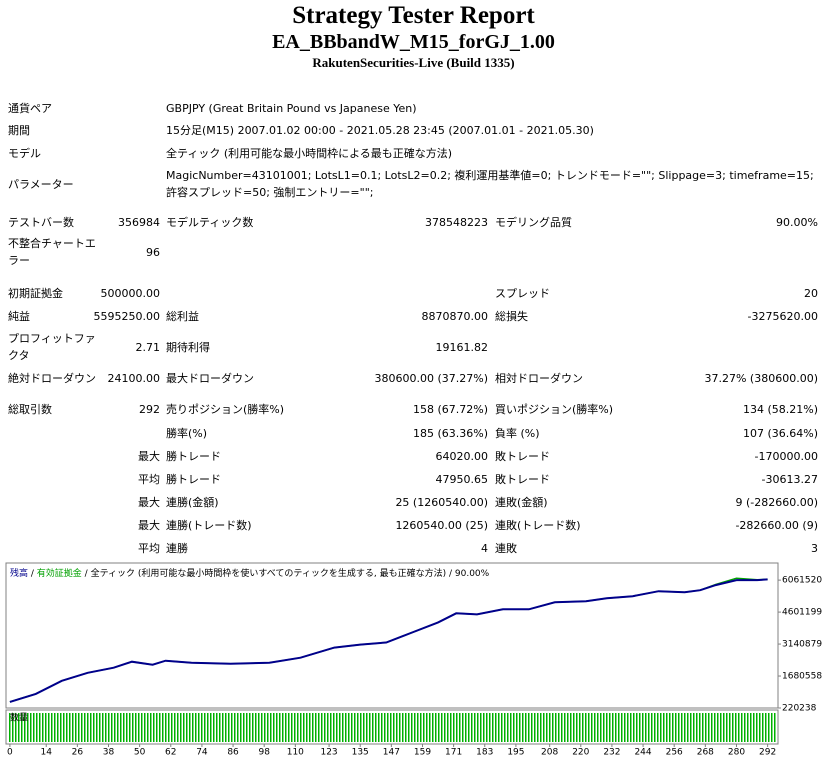 The height and width of the screenshot is (761, 827). Describe the element at coordinates (413, 456) in the screenshot. I see `table-row: 最大 勝トレード 64020.00 敗トレード -170000.00` at that location.